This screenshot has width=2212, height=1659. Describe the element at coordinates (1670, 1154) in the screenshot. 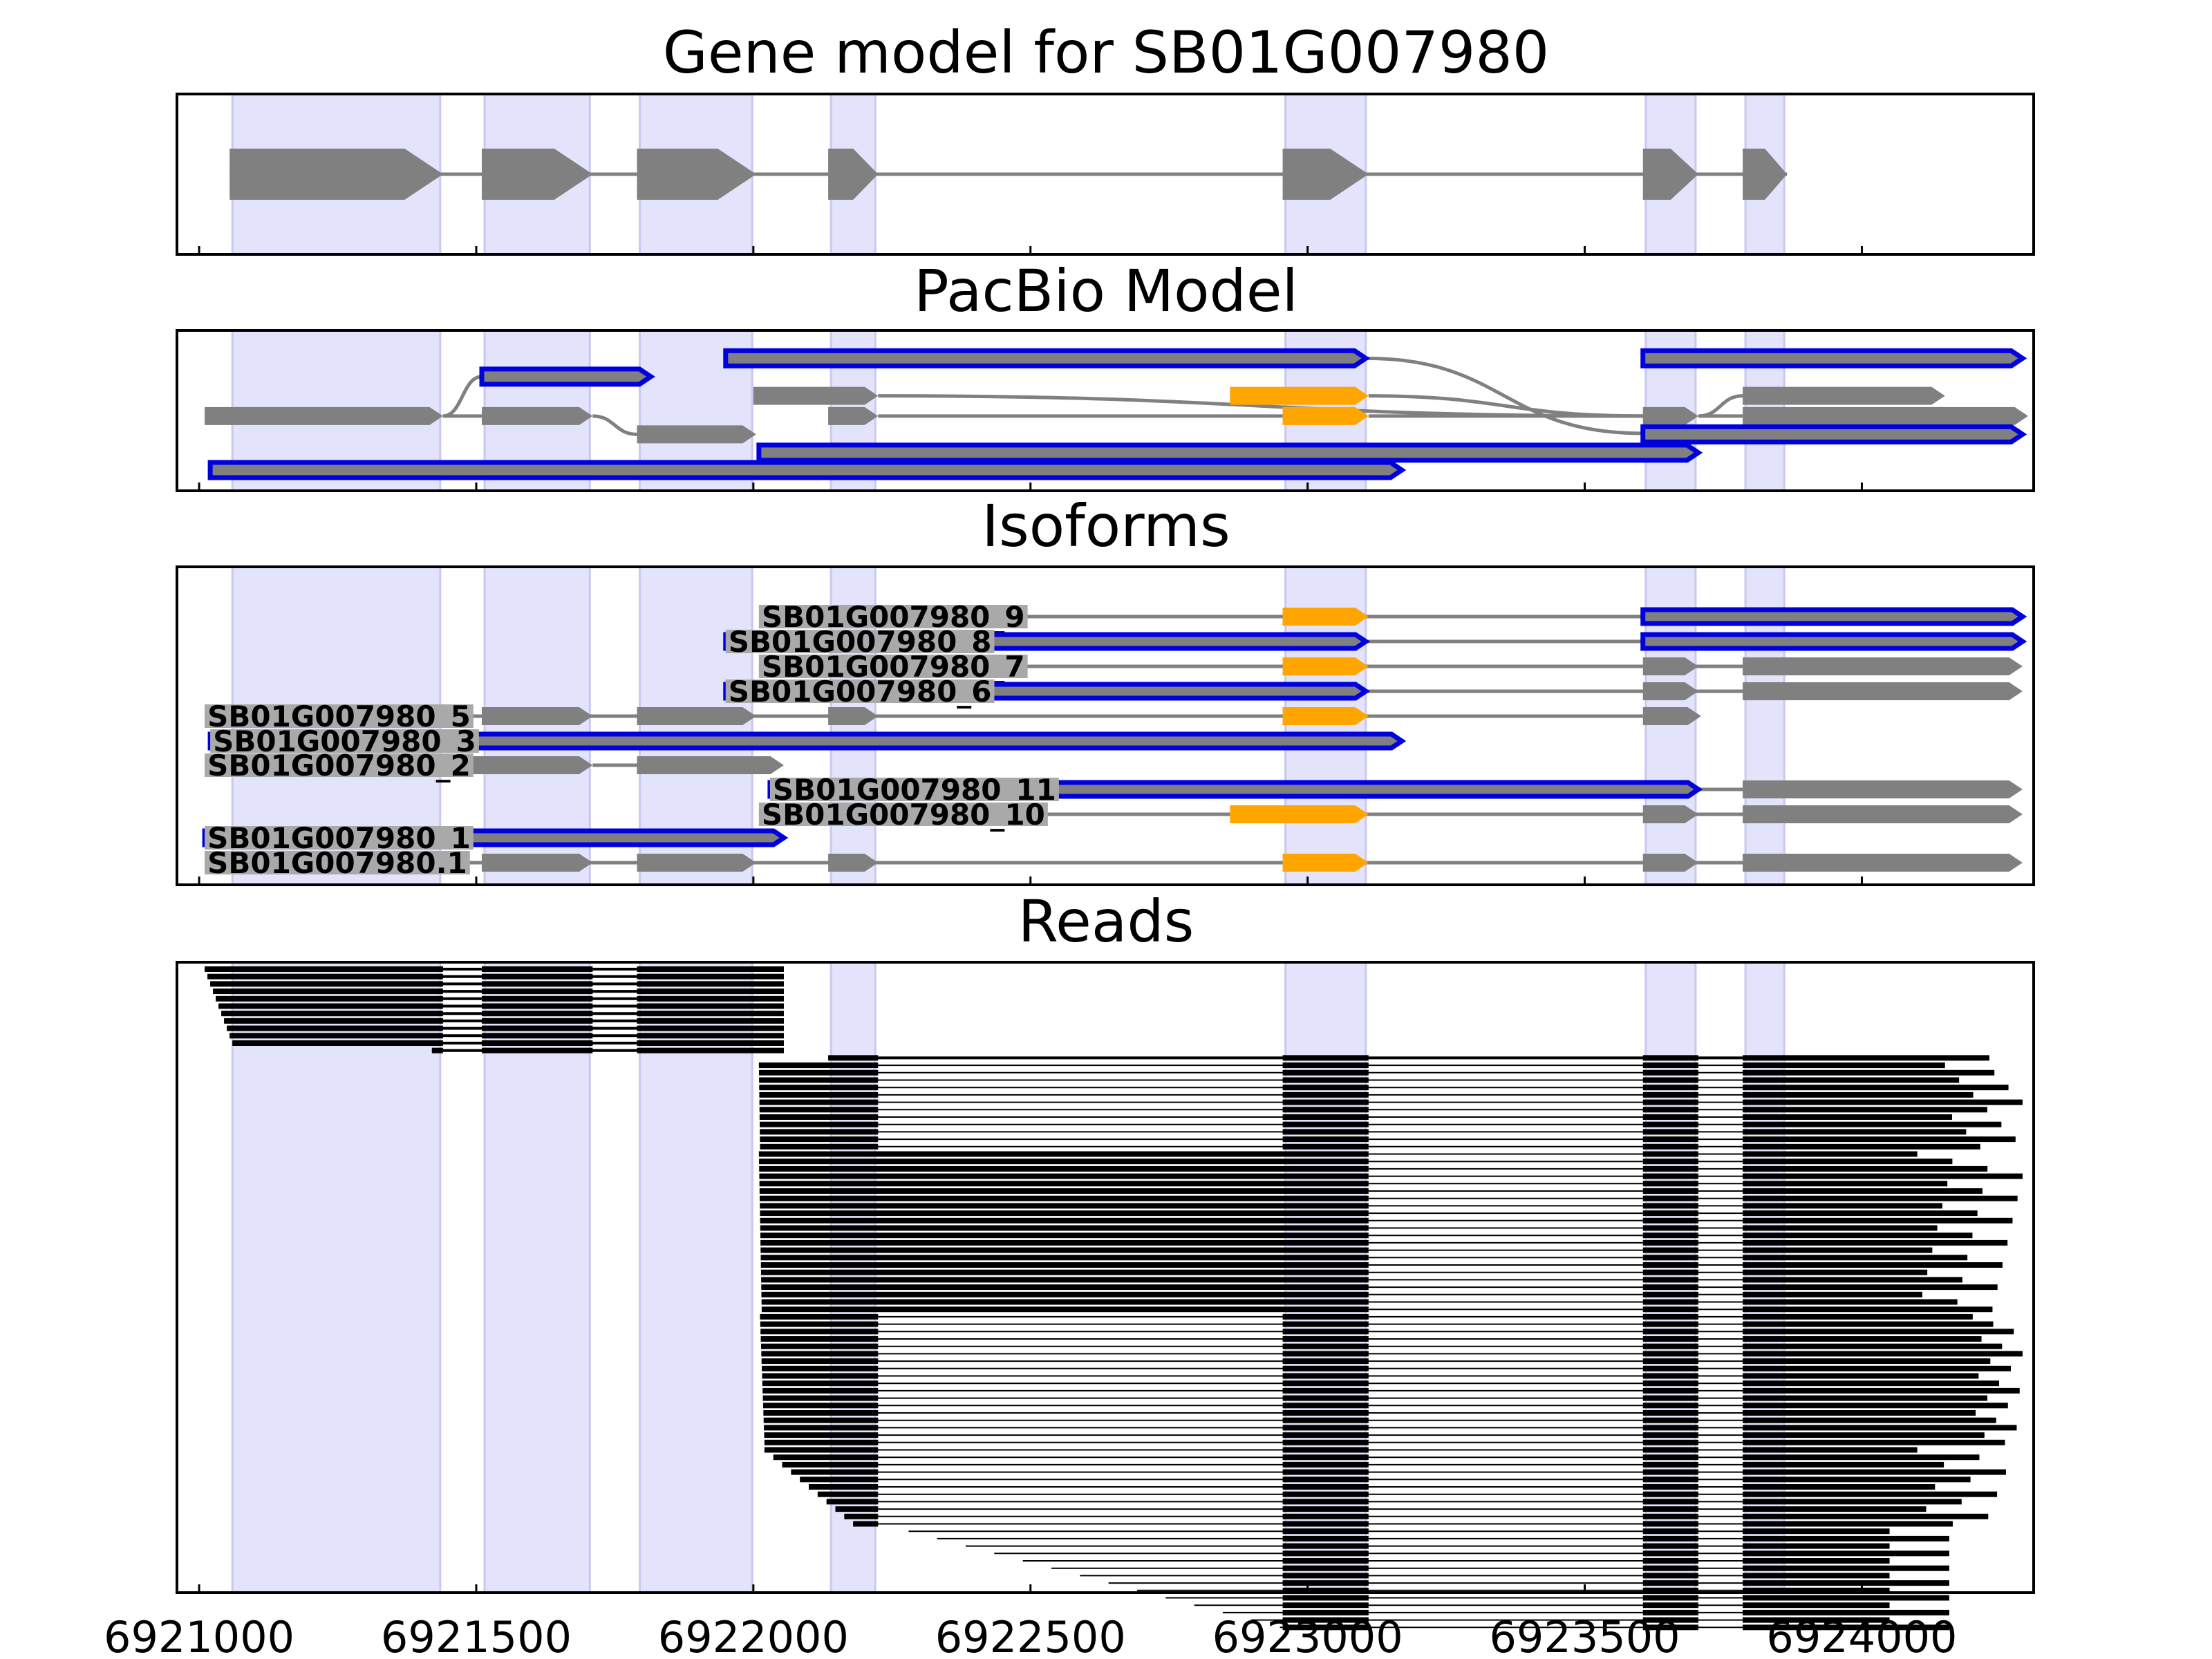

I see `read-26-exon-a` at that location.